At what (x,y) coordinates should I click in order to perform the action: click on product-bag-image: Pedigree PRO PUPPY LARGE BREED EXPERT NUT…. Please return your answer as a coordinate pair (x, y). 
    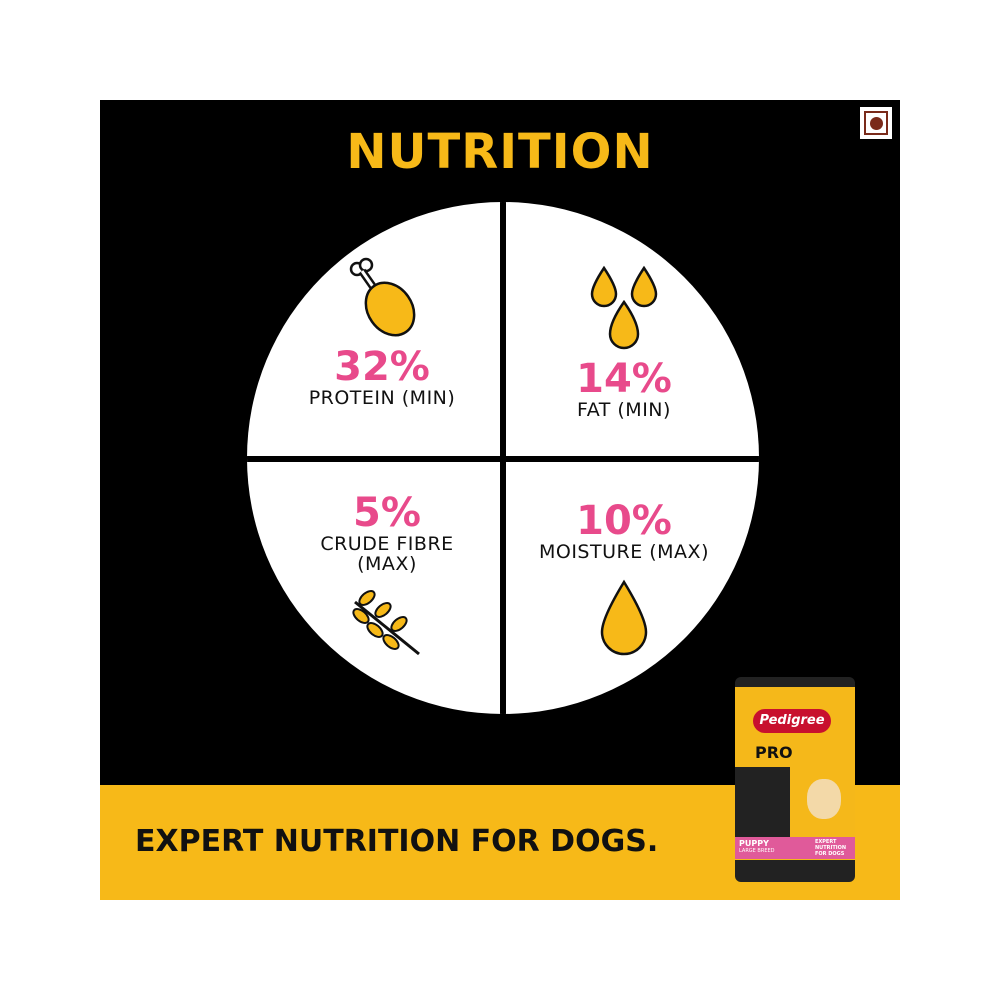
    Looking at the image, I should click on (795, 779).